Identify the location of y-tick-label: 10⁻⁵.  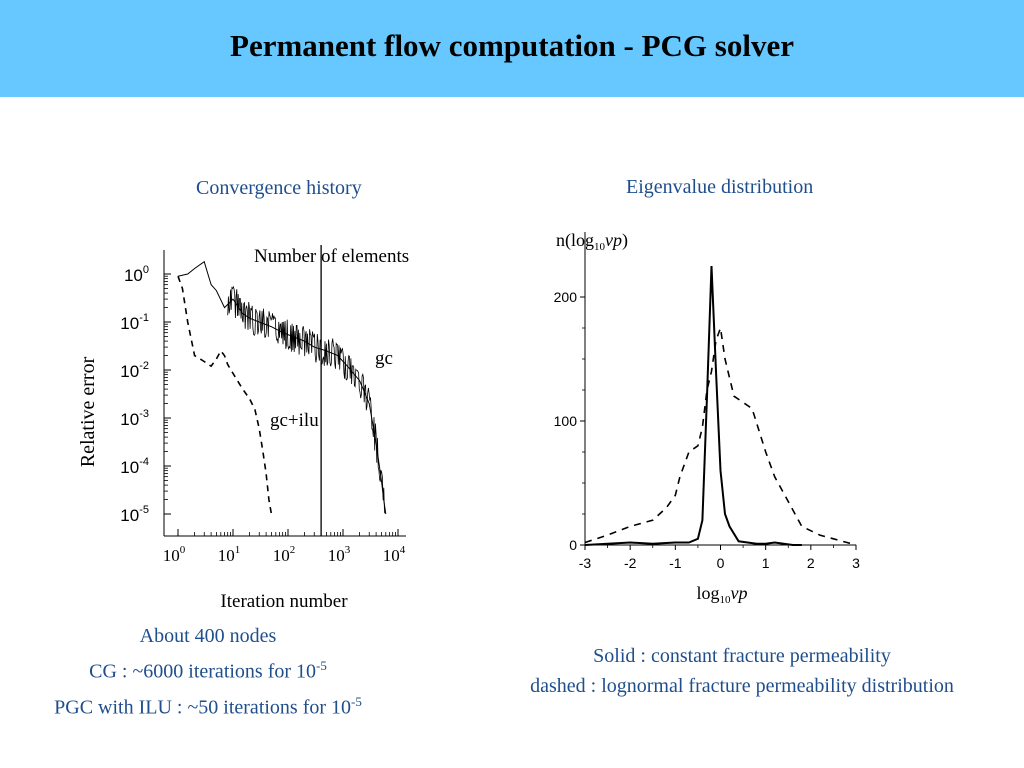
(134, 514).